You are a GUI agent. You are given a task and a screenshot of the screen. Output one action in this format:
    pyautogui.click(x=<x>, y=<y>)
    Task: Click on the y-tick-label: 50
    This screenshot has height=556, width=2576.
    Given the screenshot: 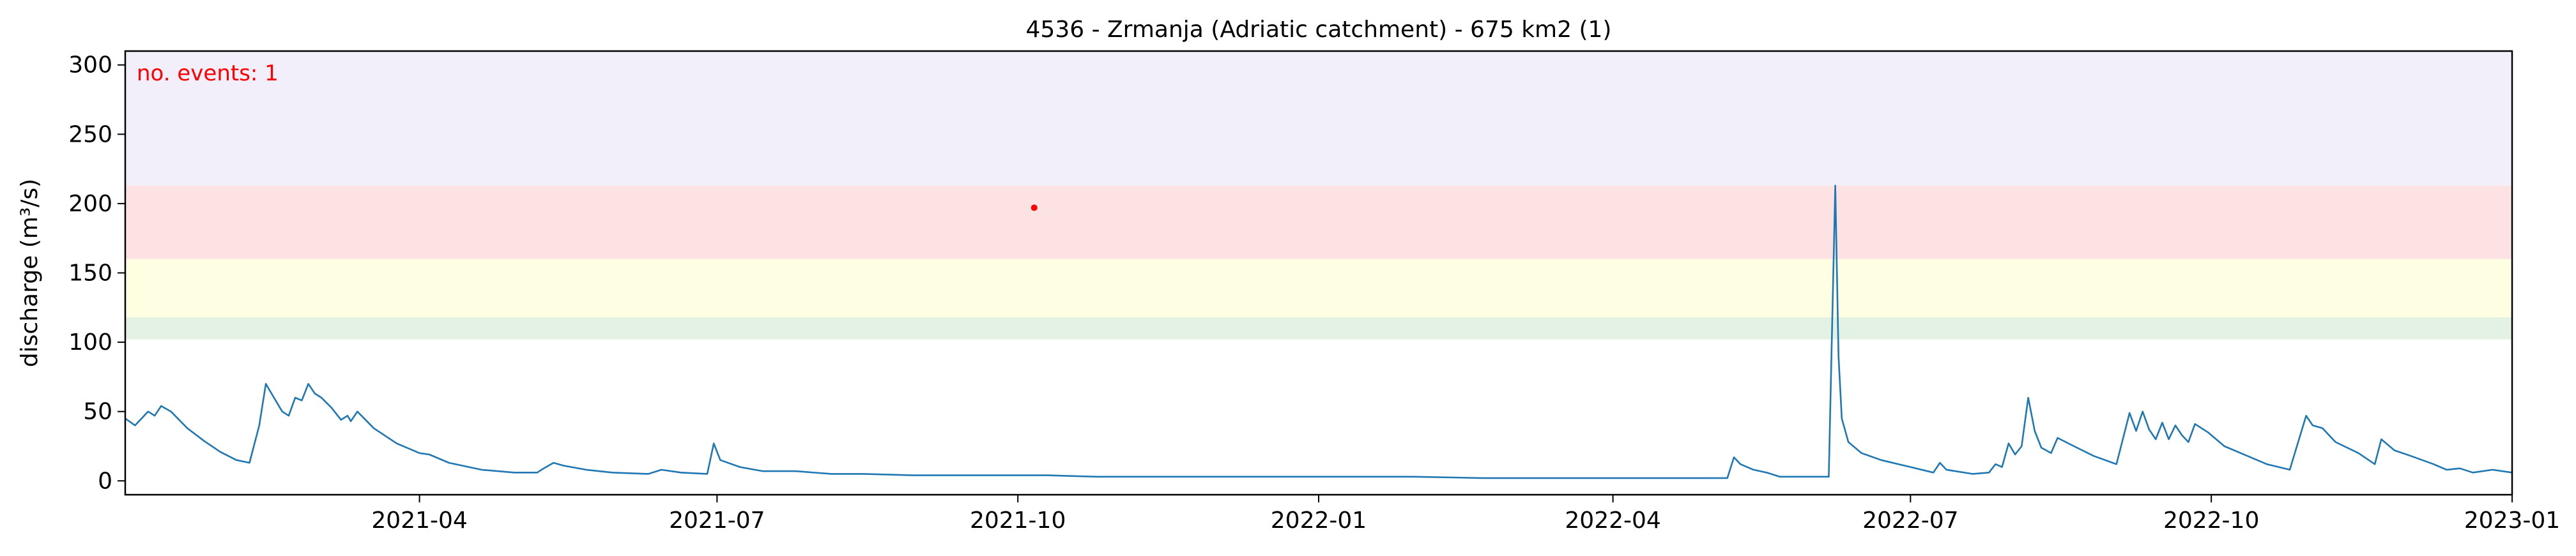 What is the action you would take?
    pyautogui.click(x=97, y=412)
    